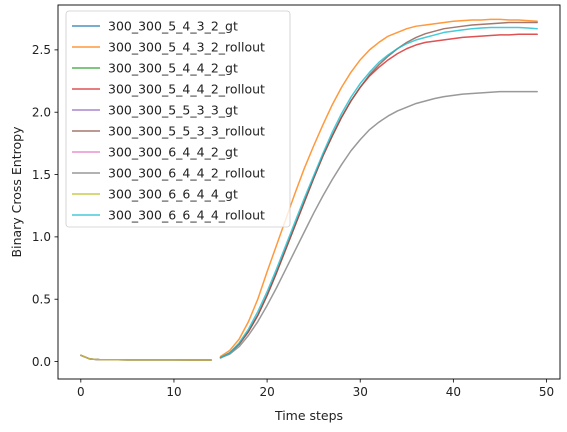 The width and height of the screenshot is (567, 432). I want to click on x-axis-label: Time steps, so click(308, 415).